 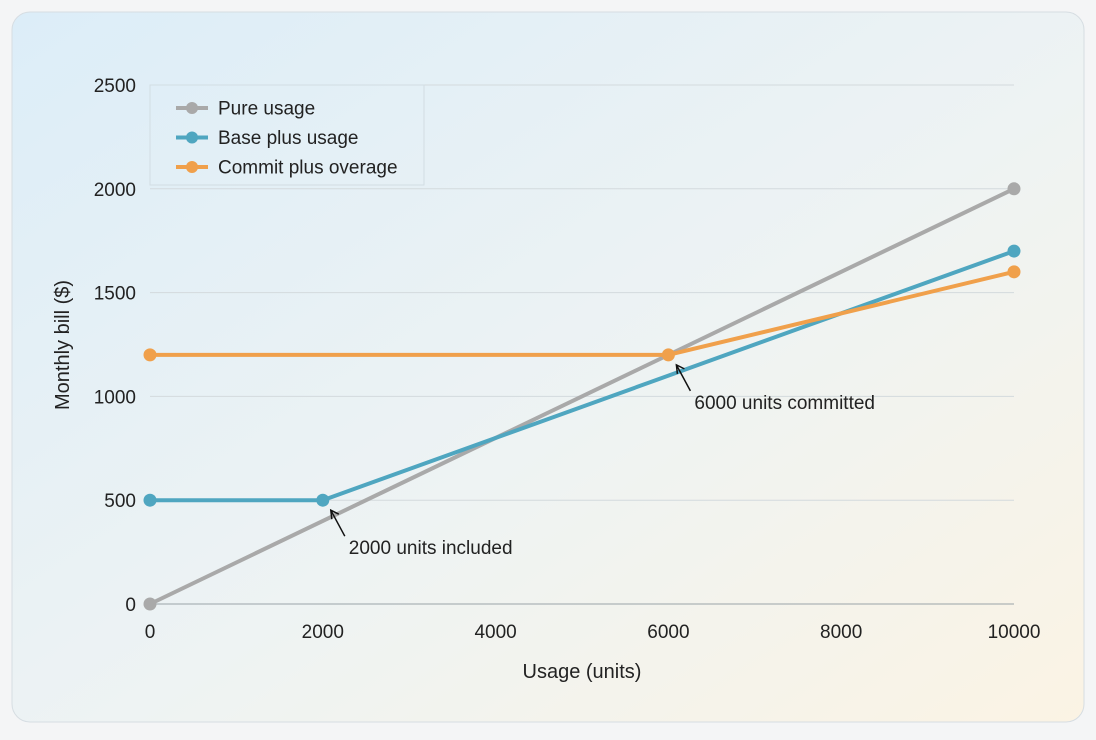 What do you see at coordinates (582, 672) in the screenshot?
I see `x-axis-label: Usage (units)` at bounding box center [582, 672].